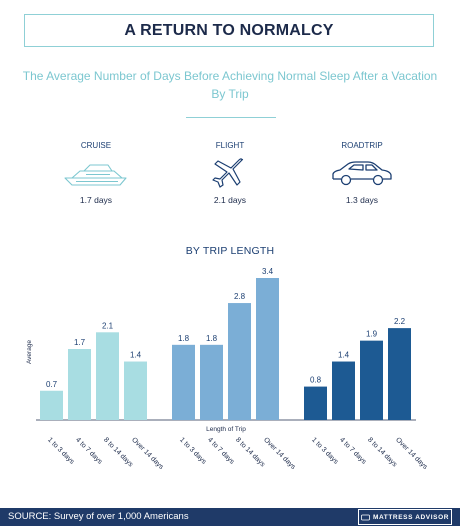 This screenshot has height=526, width=460. Describe the element at coordinates (365, 517) in the screenshot. I see `mattress-icon` at that location.